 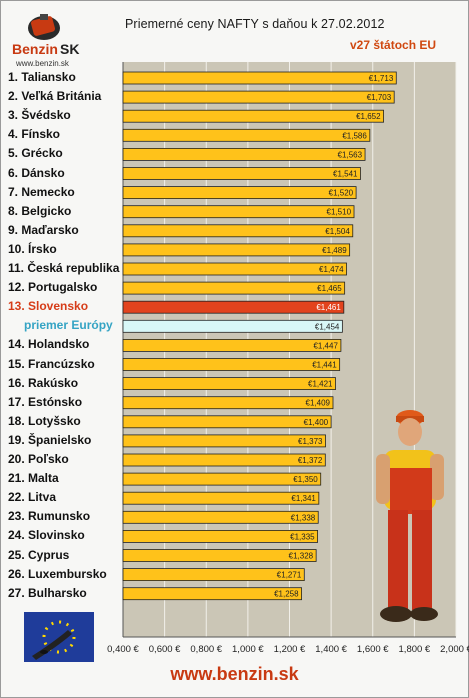 I want to click on country-label: 25. Cyprus, so click(x=39, y=554).